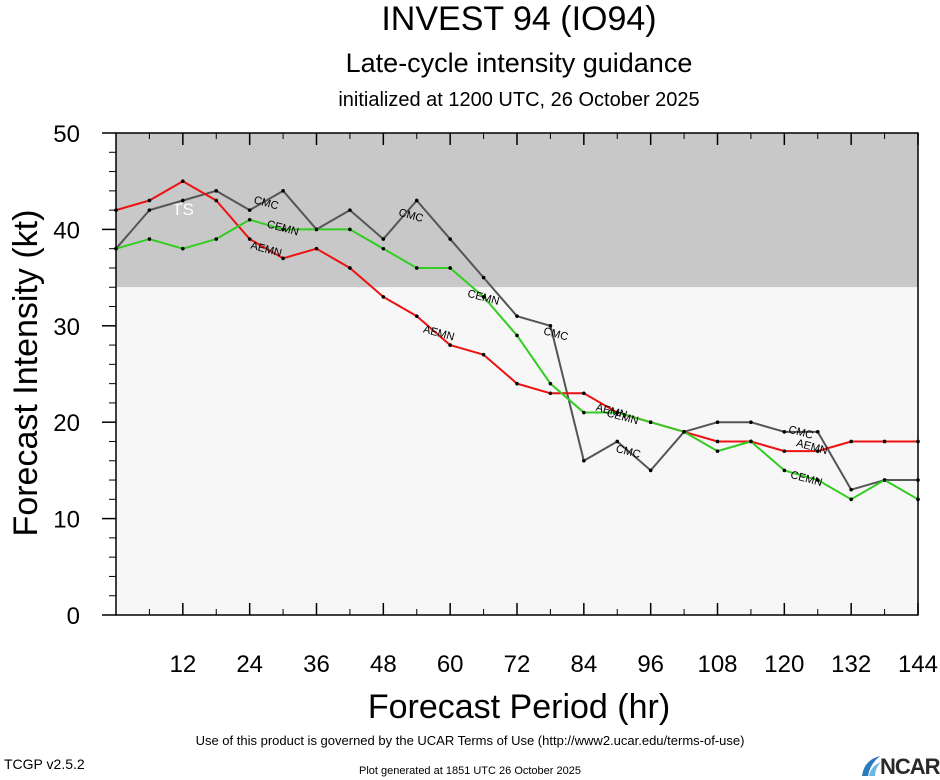  Describe the element at coordinates (66, 134) in the screenshot. I see `y-tick-label: 50` at that location.